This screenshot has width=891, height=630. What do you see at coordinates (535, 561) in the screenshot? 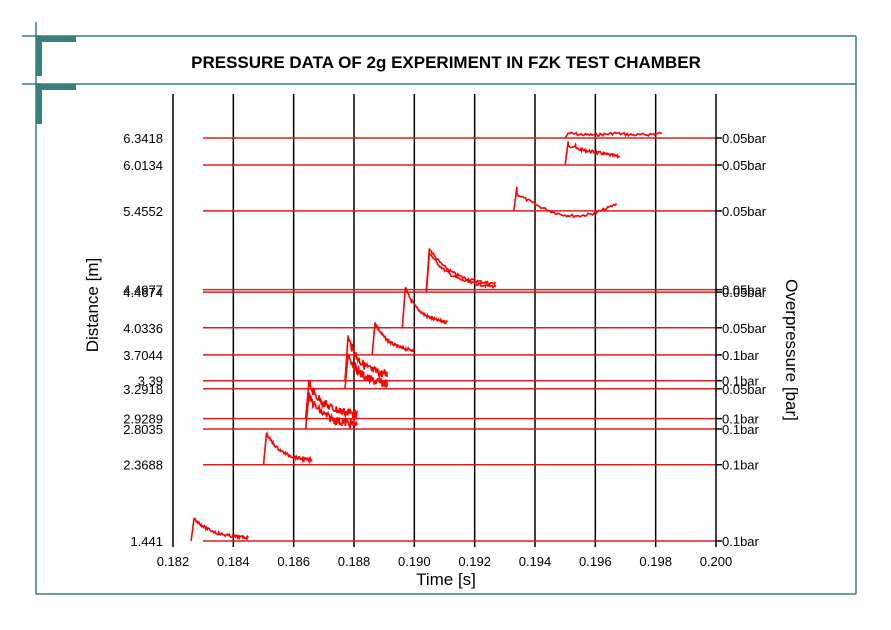
I see `x-tick-label: 0.194` at bounding box center [535, 561].